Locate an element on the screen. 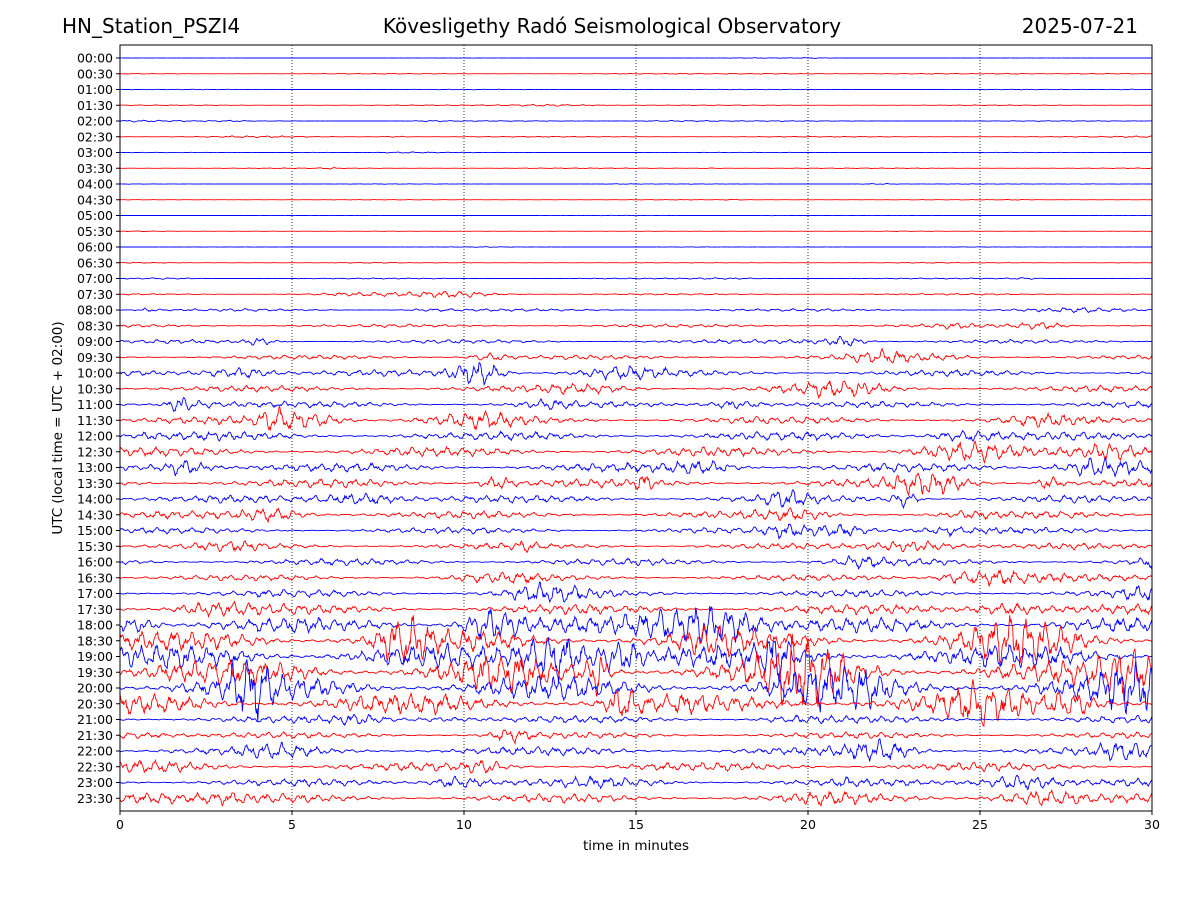 The width and height of the screenshot is (1200, 900). y-tick-label-1900: 19:00 is located at coordinates (95, 656).